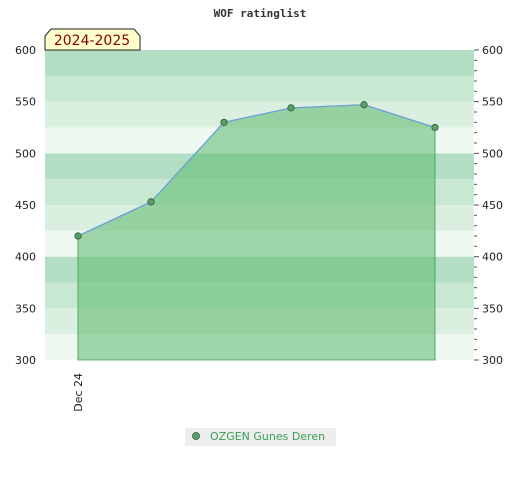 This screenshot has height=480, width=520. Describe the element at coordinates (492, 205) in the screenshot. I see `y-tick-label-right: 450` at that location.